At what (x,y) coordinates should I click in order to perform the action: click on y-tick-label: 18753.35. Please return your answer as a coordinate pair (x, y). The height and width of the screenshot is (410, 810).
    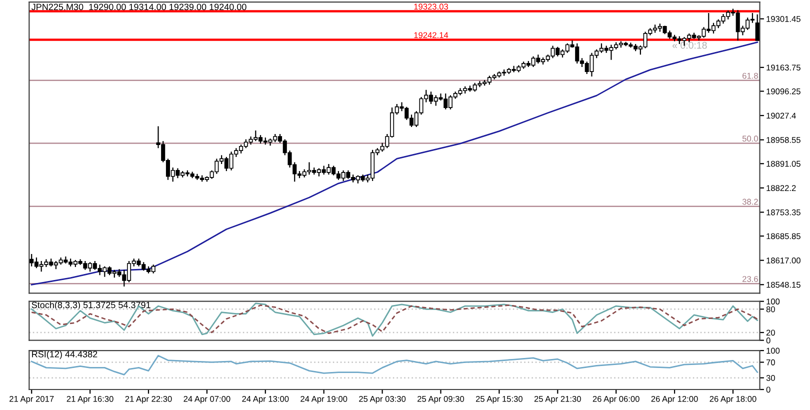
    Looking at the image, I should click on (783, 212).